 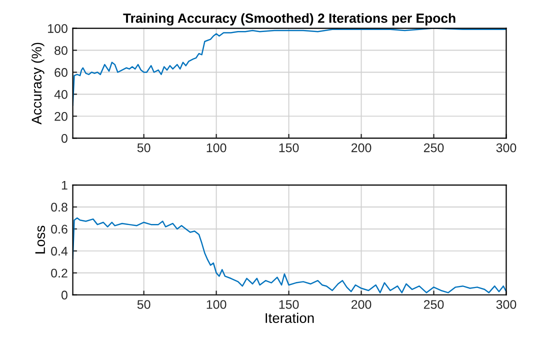 I want to click on y-tick-label: 80, so click(x=61, y=50).